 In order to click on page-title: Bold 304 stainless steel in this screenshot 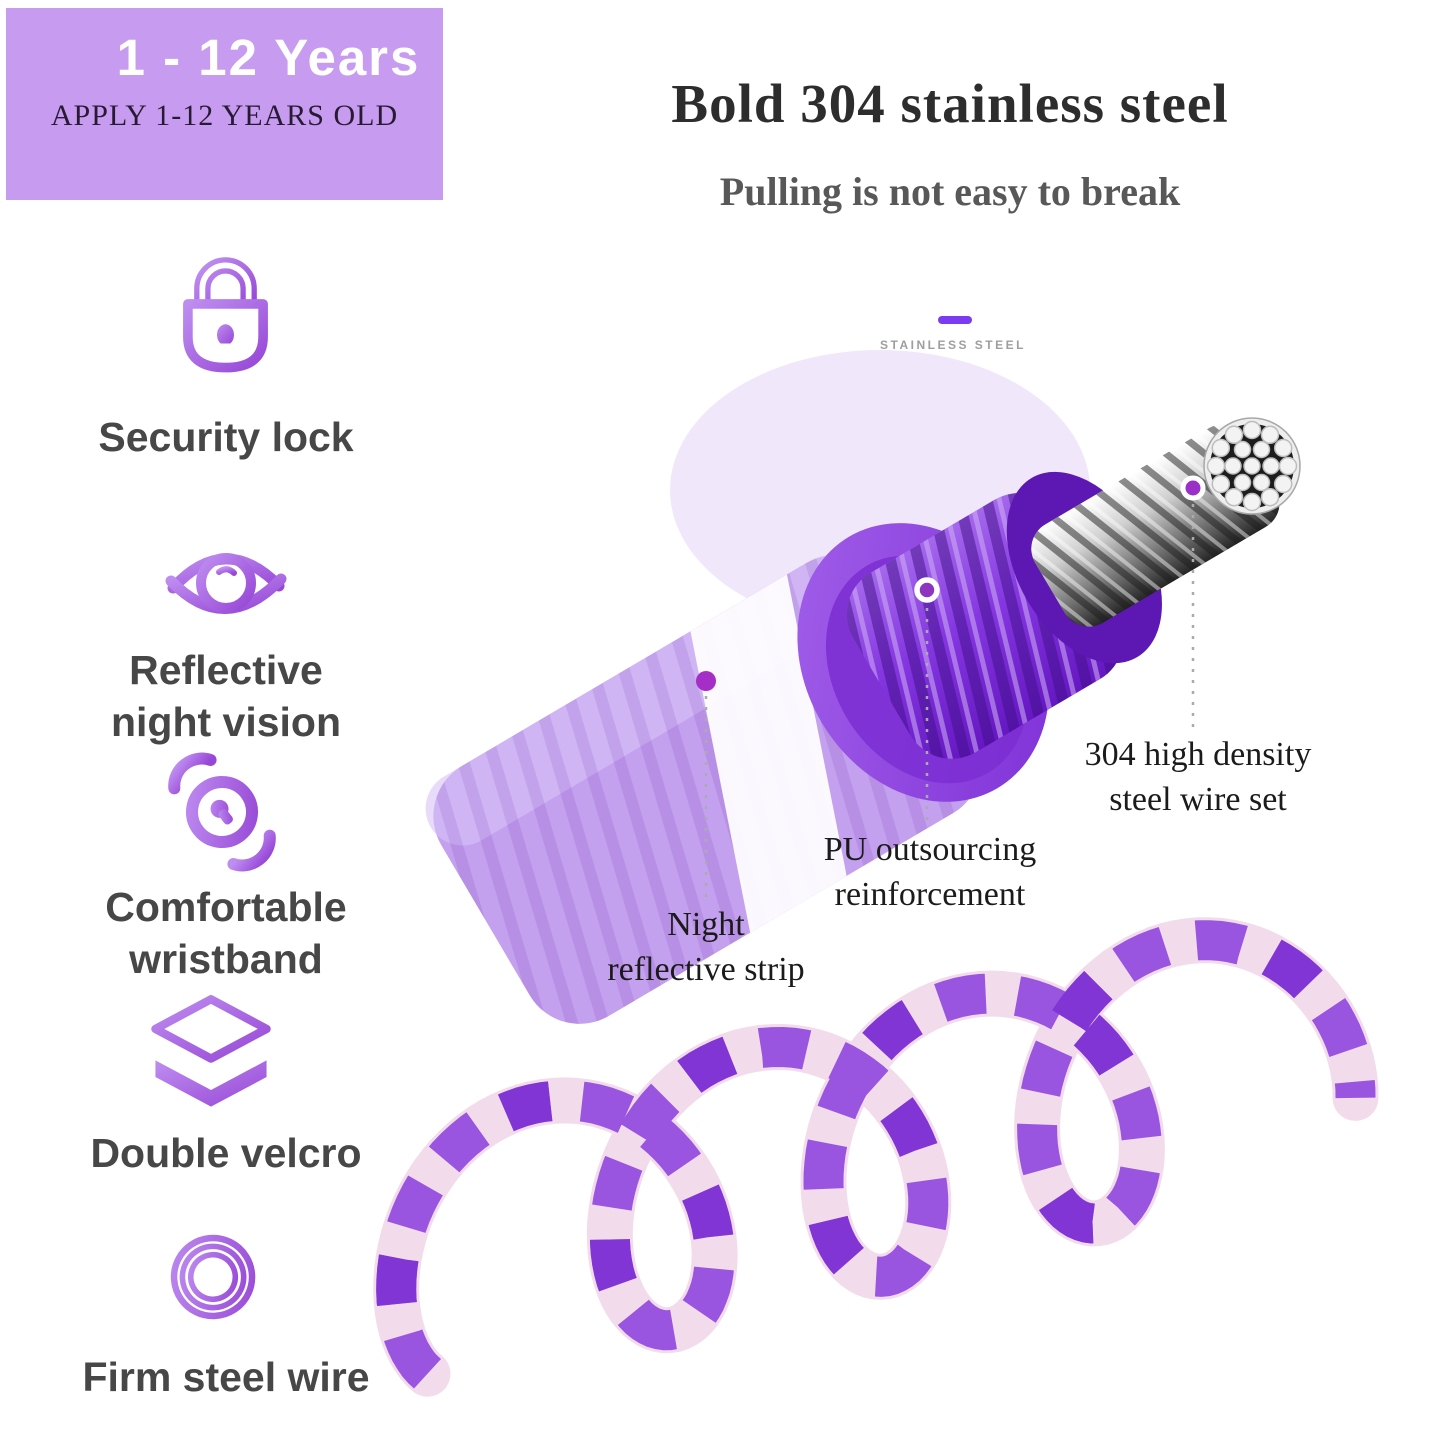, I will do `click(950, 103)`.